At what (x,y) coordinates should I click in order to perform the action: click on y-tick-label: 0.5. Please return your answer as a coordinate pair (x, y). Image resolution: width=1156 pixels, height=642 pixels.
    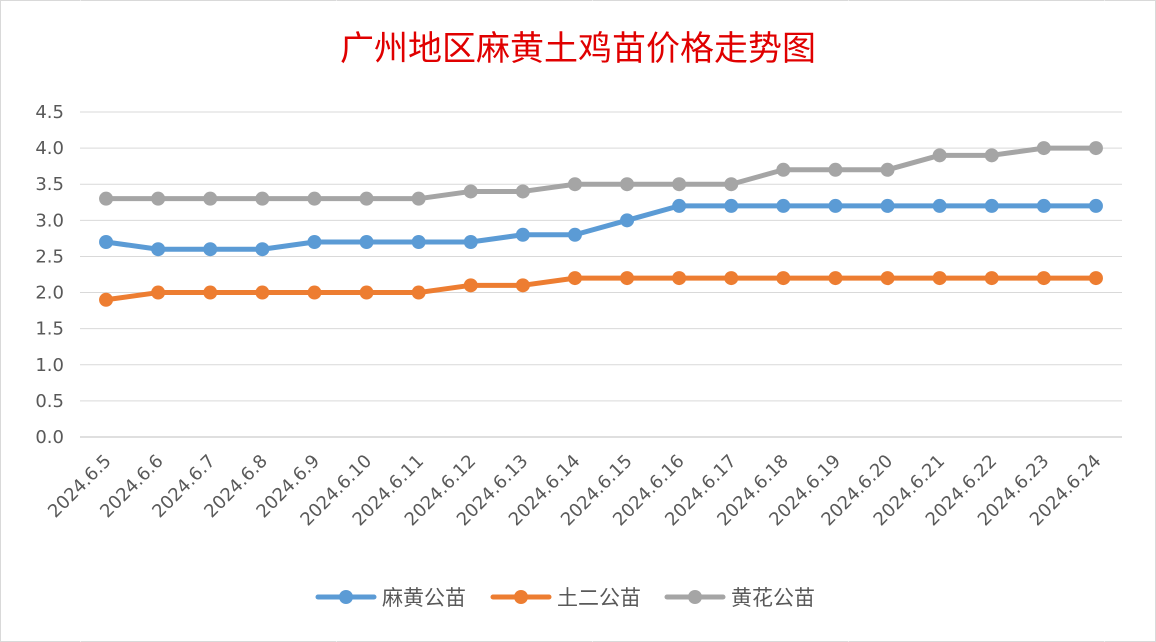
    Looking at the image, I should click on (49, 401).